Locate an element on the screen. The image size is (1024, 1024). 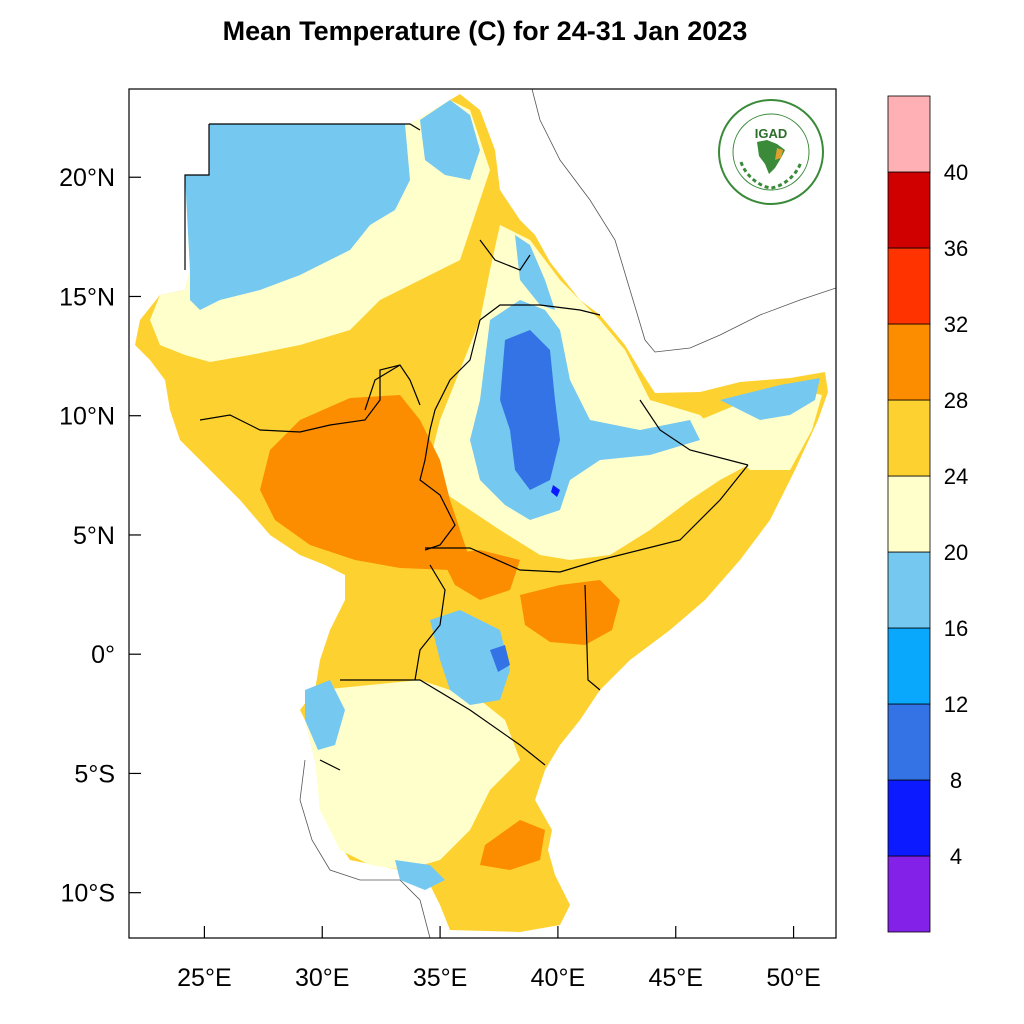
logo-inner-ring is located at coordinates (771, 152).